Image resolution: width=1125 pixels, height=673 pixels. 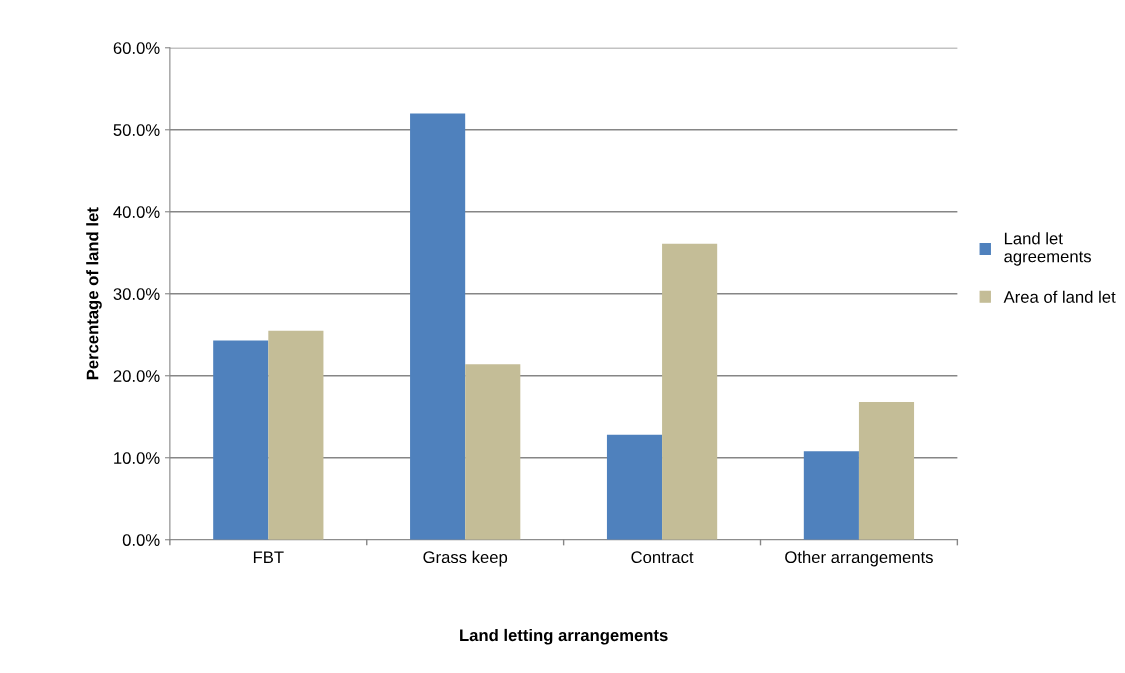 I want to click on x-tick-label: Contract, so click(x=662, y=557).